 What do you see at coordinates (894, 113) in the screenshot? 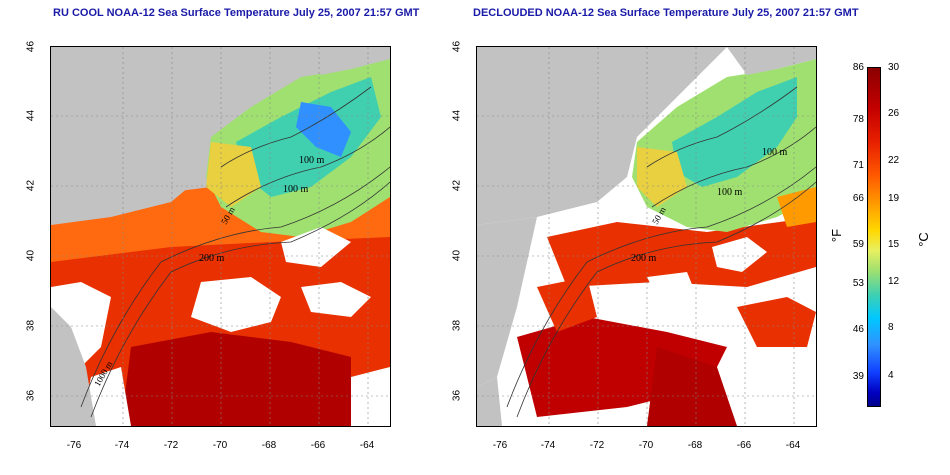
I see `colorbar-c-label: 26` at bounding box center [894, 113].